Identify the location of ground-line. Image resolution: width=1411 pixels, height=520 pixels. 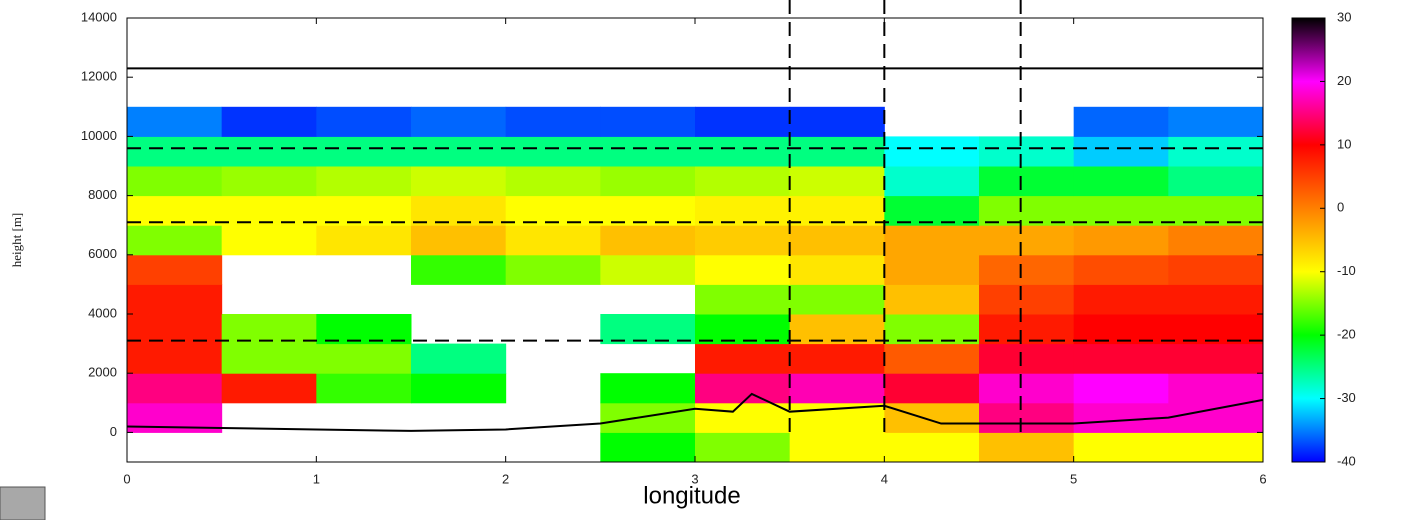
(695, 412).